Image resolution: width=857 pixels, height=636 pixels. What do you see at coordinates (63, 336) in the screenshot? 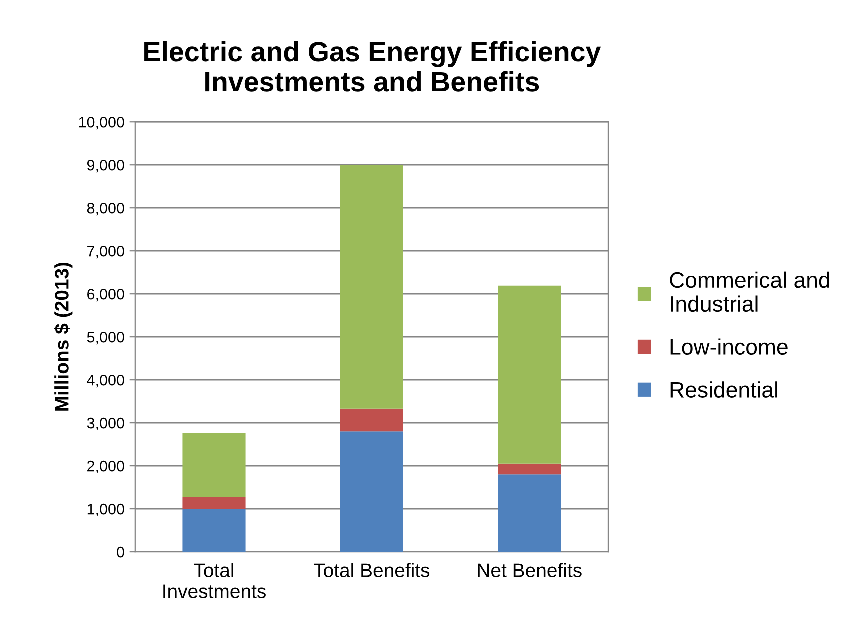
I see `y-axis-title: Millions $ (2013)` at bounding box center [63, 336].